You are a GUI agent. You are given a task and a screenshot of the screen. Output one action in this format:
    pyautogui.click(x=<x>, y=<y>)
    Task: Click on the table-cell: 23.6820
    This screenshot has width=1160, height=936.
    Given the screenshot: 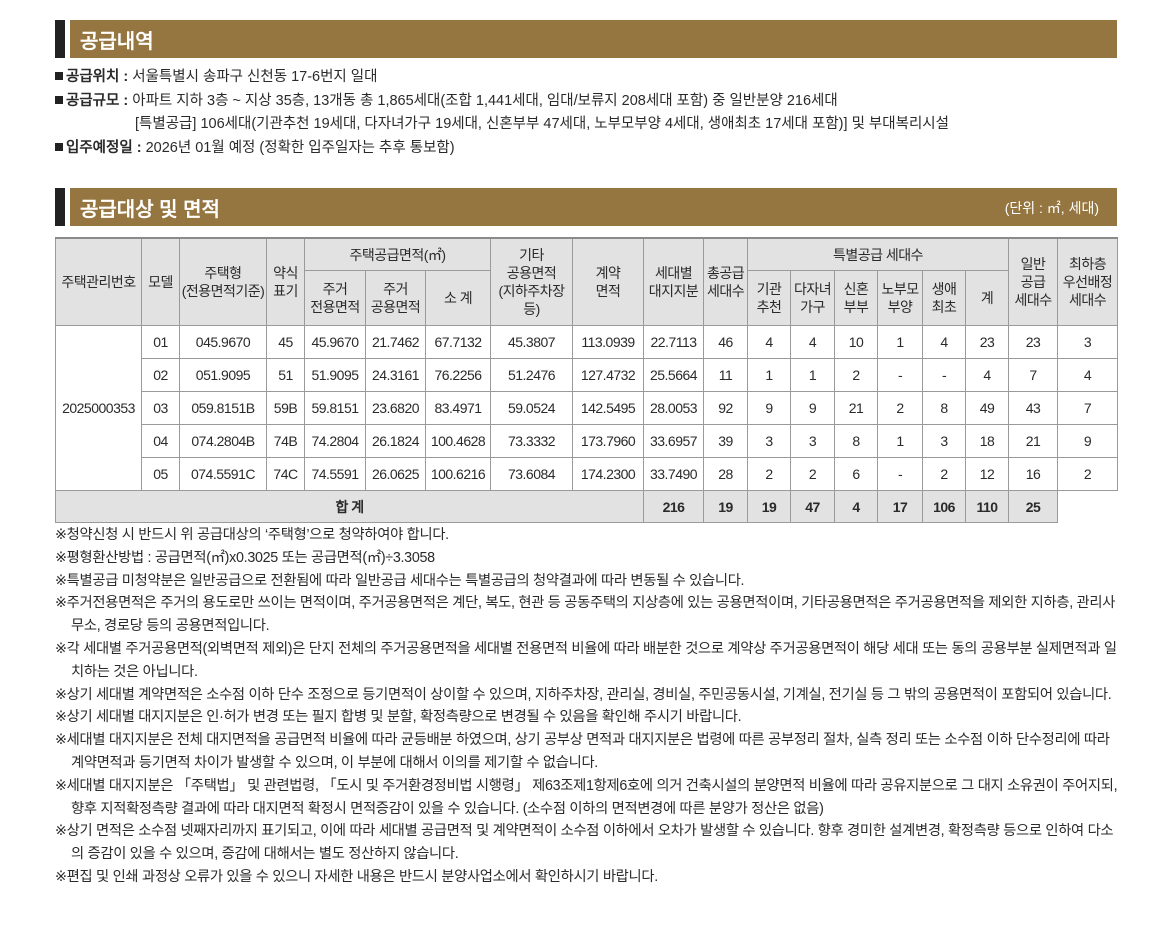 What is the action you would take?
    pyautogui.click(x=395, y=408)
    